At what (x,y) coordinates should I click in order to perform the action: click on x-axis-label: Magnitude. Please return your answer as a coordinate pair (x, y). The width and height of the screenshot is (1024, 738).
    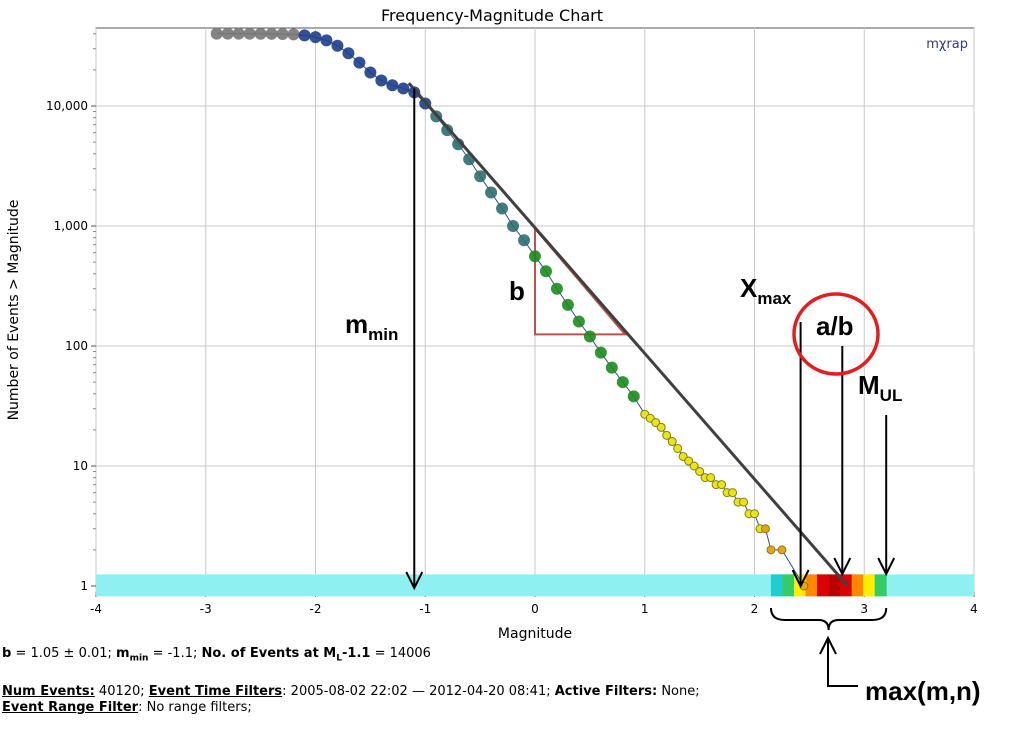
    Looking at the image, I should click on (535, 634).